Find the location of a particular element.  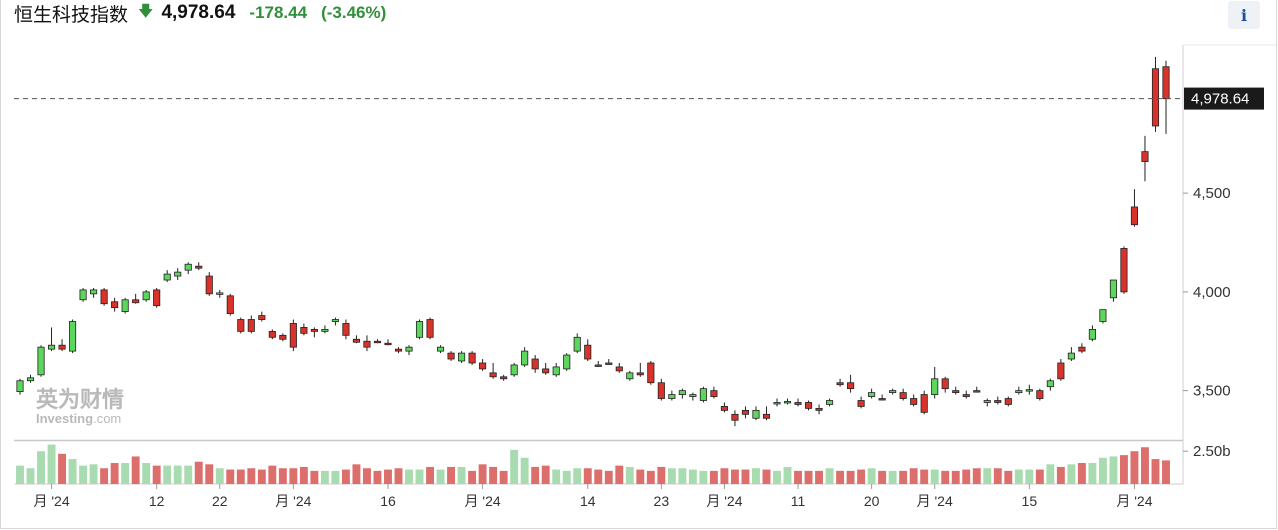

watermark: 英为财情 Investing.com is located at coordinates (80, 406).